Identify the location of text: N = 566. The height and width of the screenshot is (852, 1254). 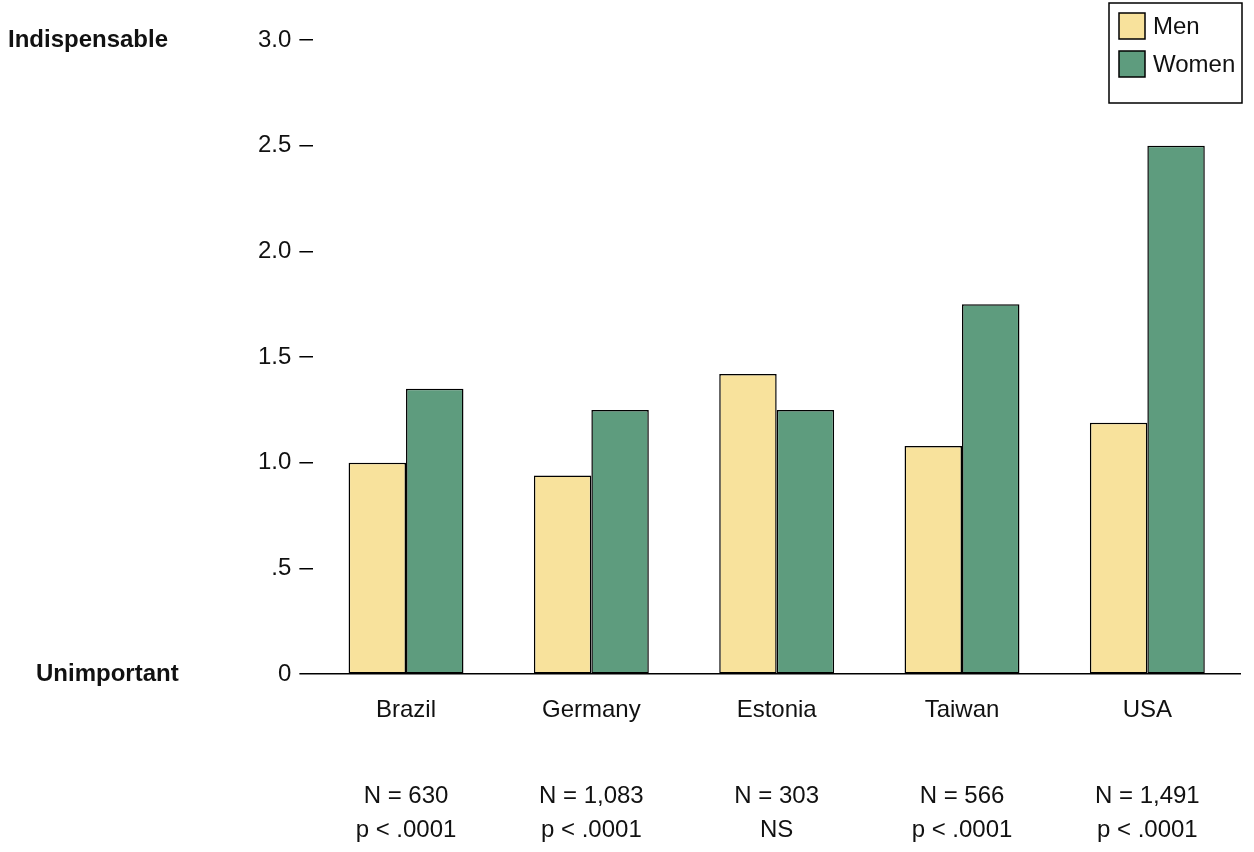
(962, 794).